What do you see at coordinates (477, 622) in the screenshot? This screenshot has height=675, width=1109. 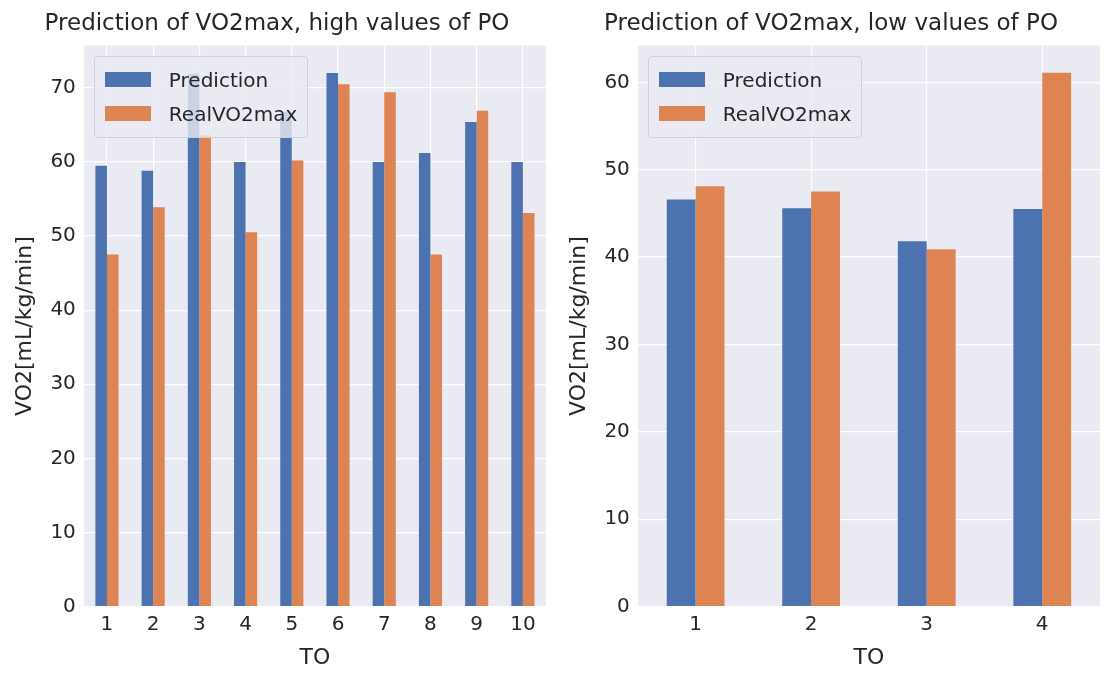 I see `x-tick-label: 9` at bounding box center [477, 622].